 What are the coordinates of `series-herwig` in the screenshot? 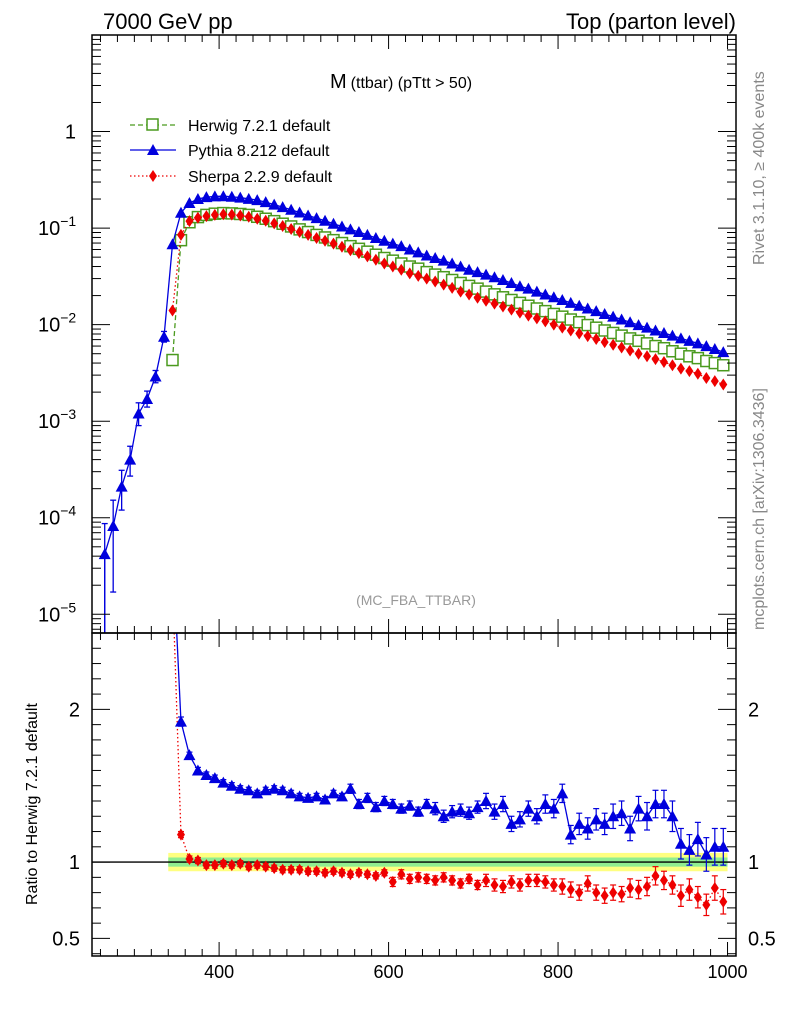 It's located at (448, 289).